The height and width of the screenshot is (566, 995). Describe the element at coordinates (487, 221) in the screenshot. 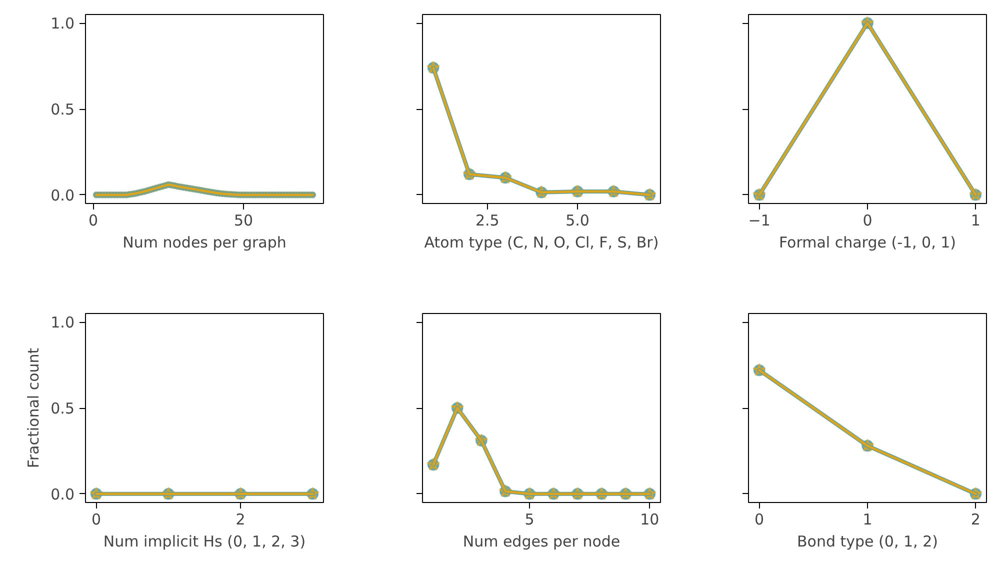

I see `x-tick-label: 2.5` at that location.